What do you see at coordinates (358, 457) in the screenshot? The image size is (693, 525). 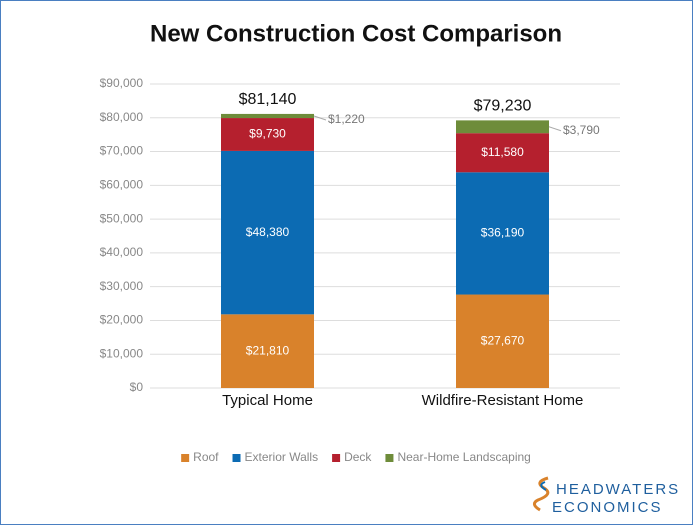 I see `legend-label: Deck` at bounding box center [358, 457].